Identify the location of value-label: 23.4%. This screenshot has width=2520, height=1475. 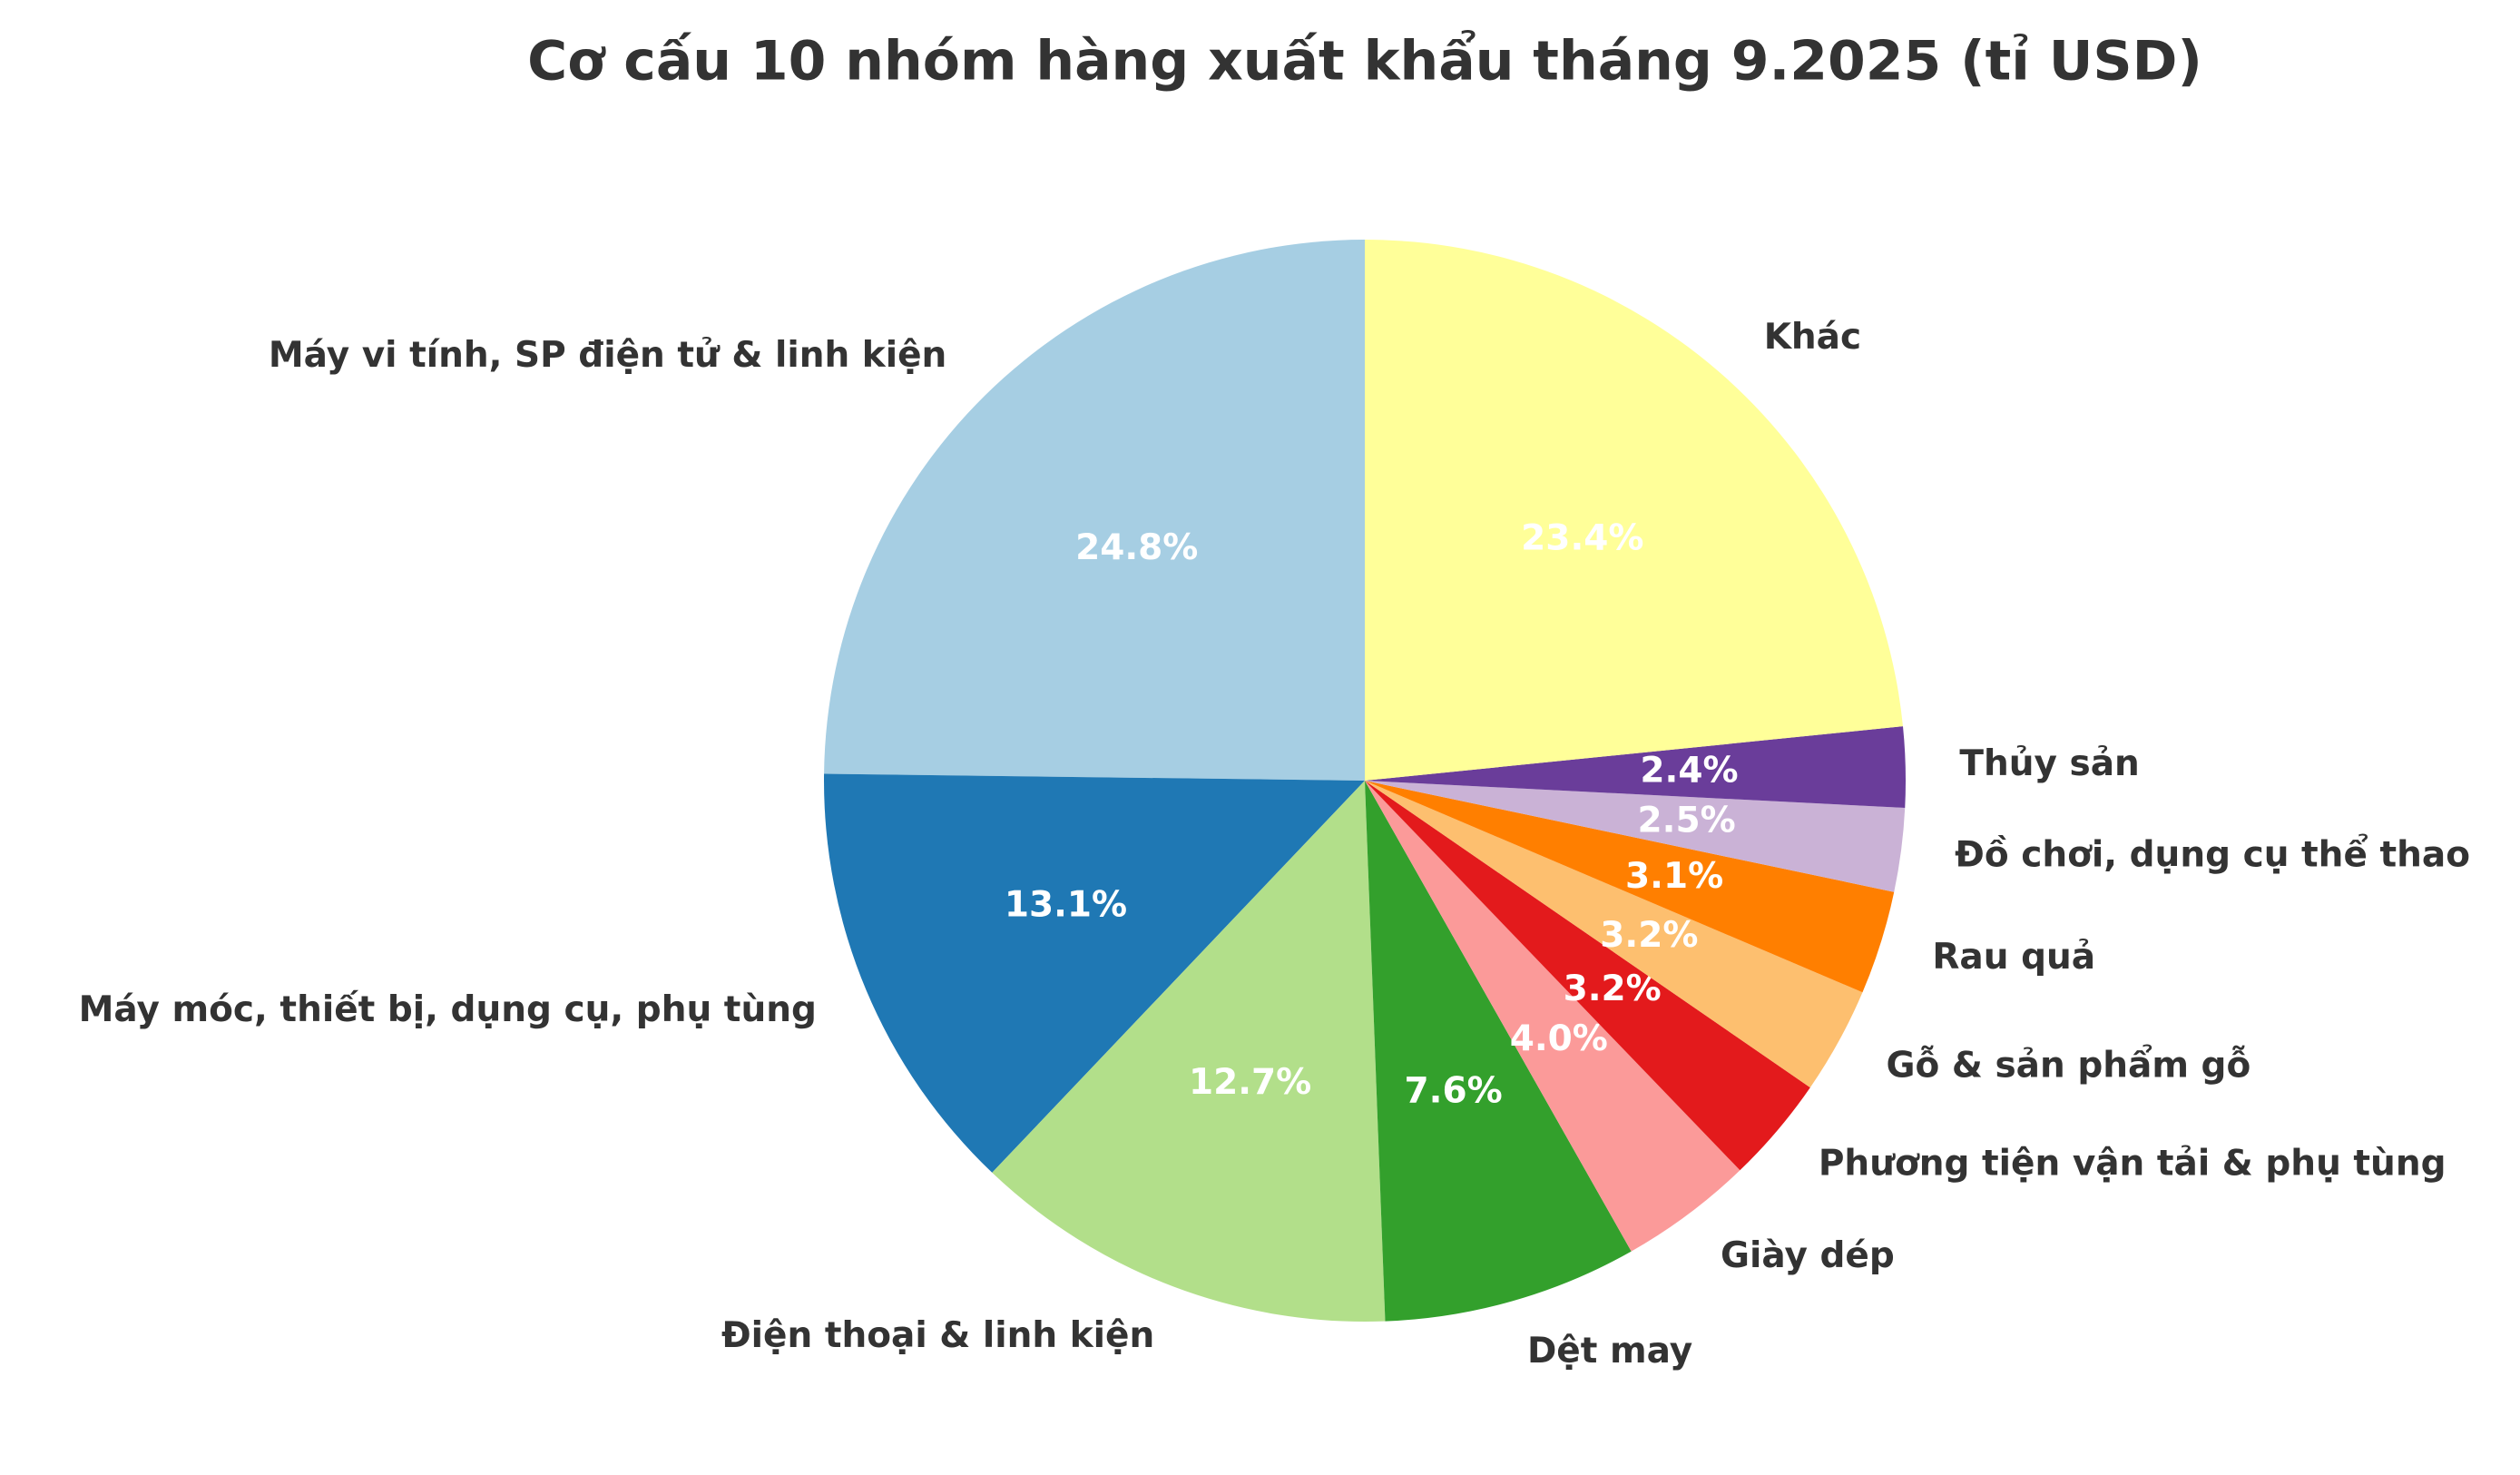
(1582, 537).